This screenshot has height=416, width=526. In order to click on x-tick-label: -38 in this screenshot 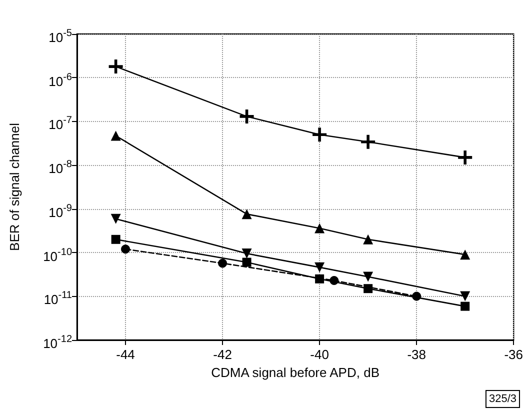, I will do `click(416, 354)`.